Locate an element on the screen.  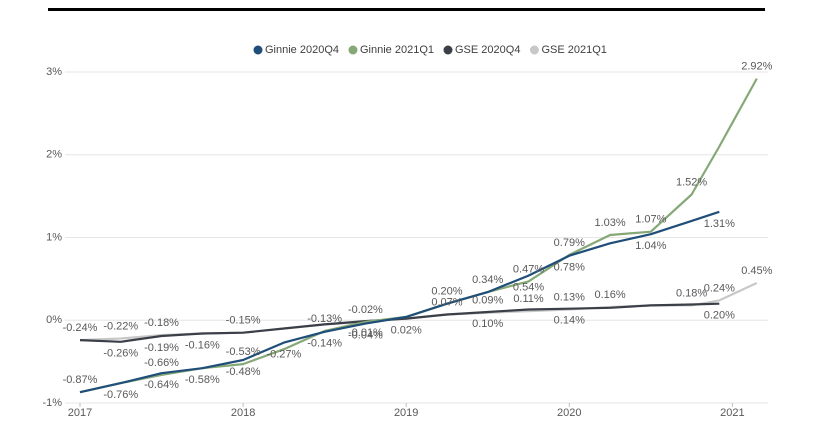
data-label: 0.45% is located at coordinates (756, 271).